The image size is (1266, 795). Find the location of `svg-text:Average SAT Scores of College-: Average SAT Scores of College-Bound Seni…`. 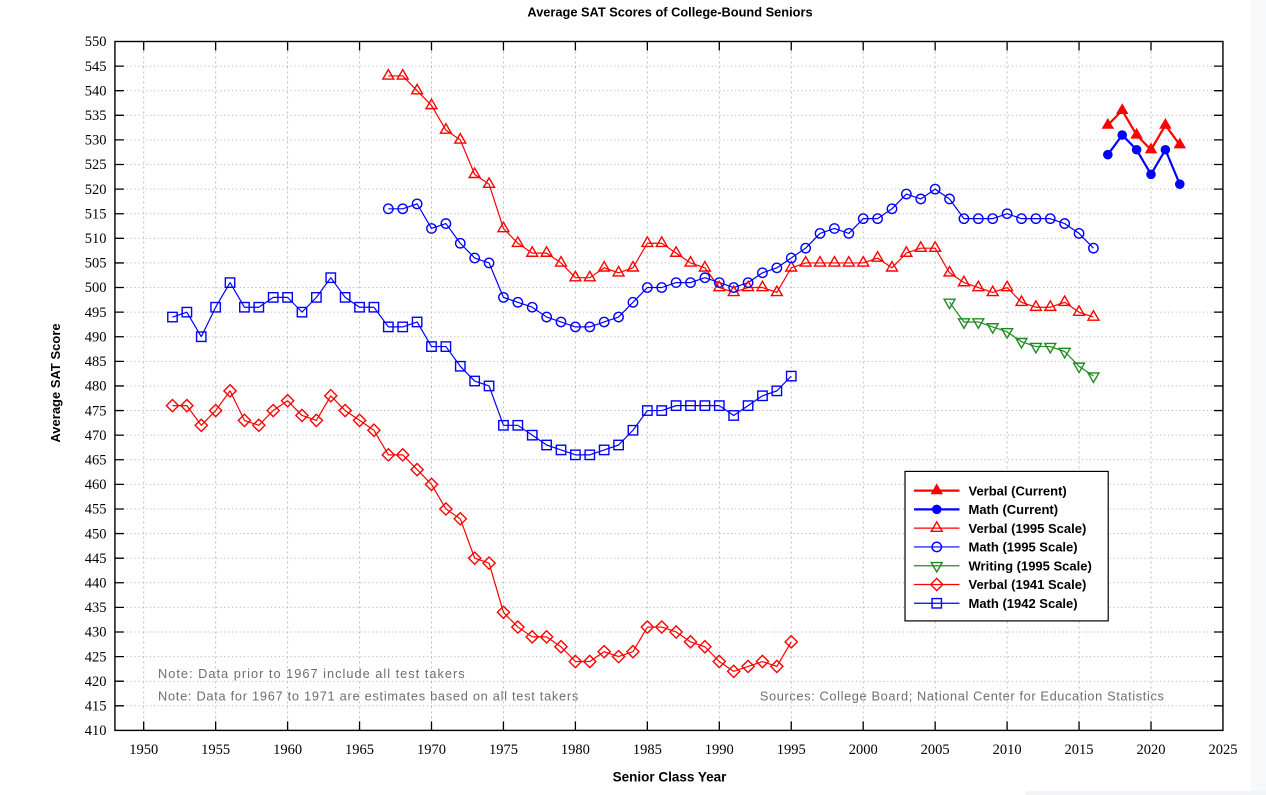

svg-text:Average SAT Scores of College-: Average SAT Scores of College-Bound Seni… is located at coordinates (669, 12).